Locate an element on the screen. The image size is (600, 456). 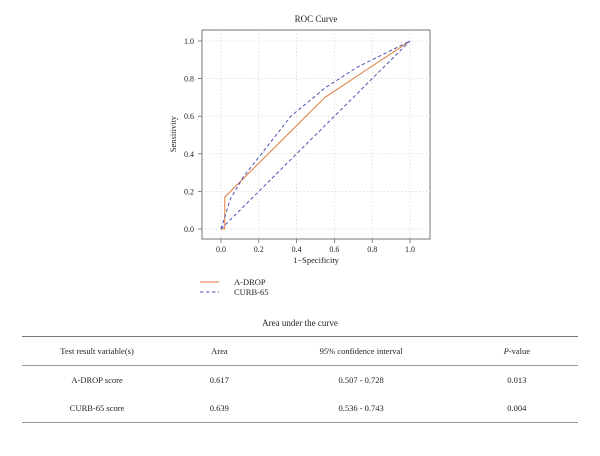
y-tick-label: 0.4 is located at coordinates (189, 154).